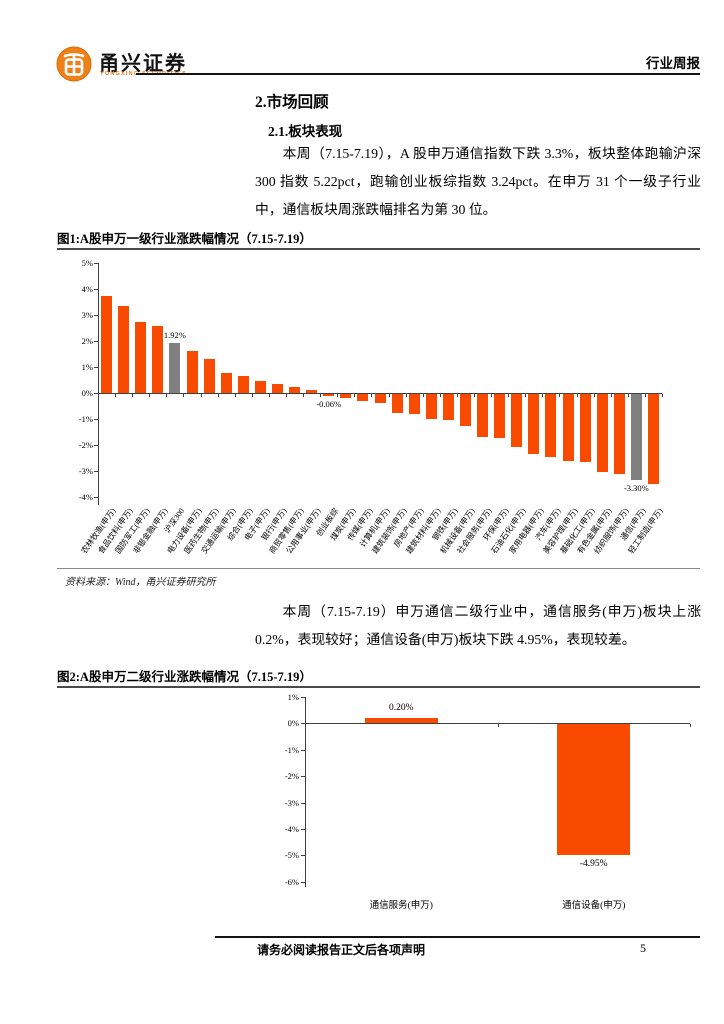  What do you see at coordinates (292, 102) in the screenshot?
I see `section-title: 2.市场回顾` at bounding box center [292, 102].